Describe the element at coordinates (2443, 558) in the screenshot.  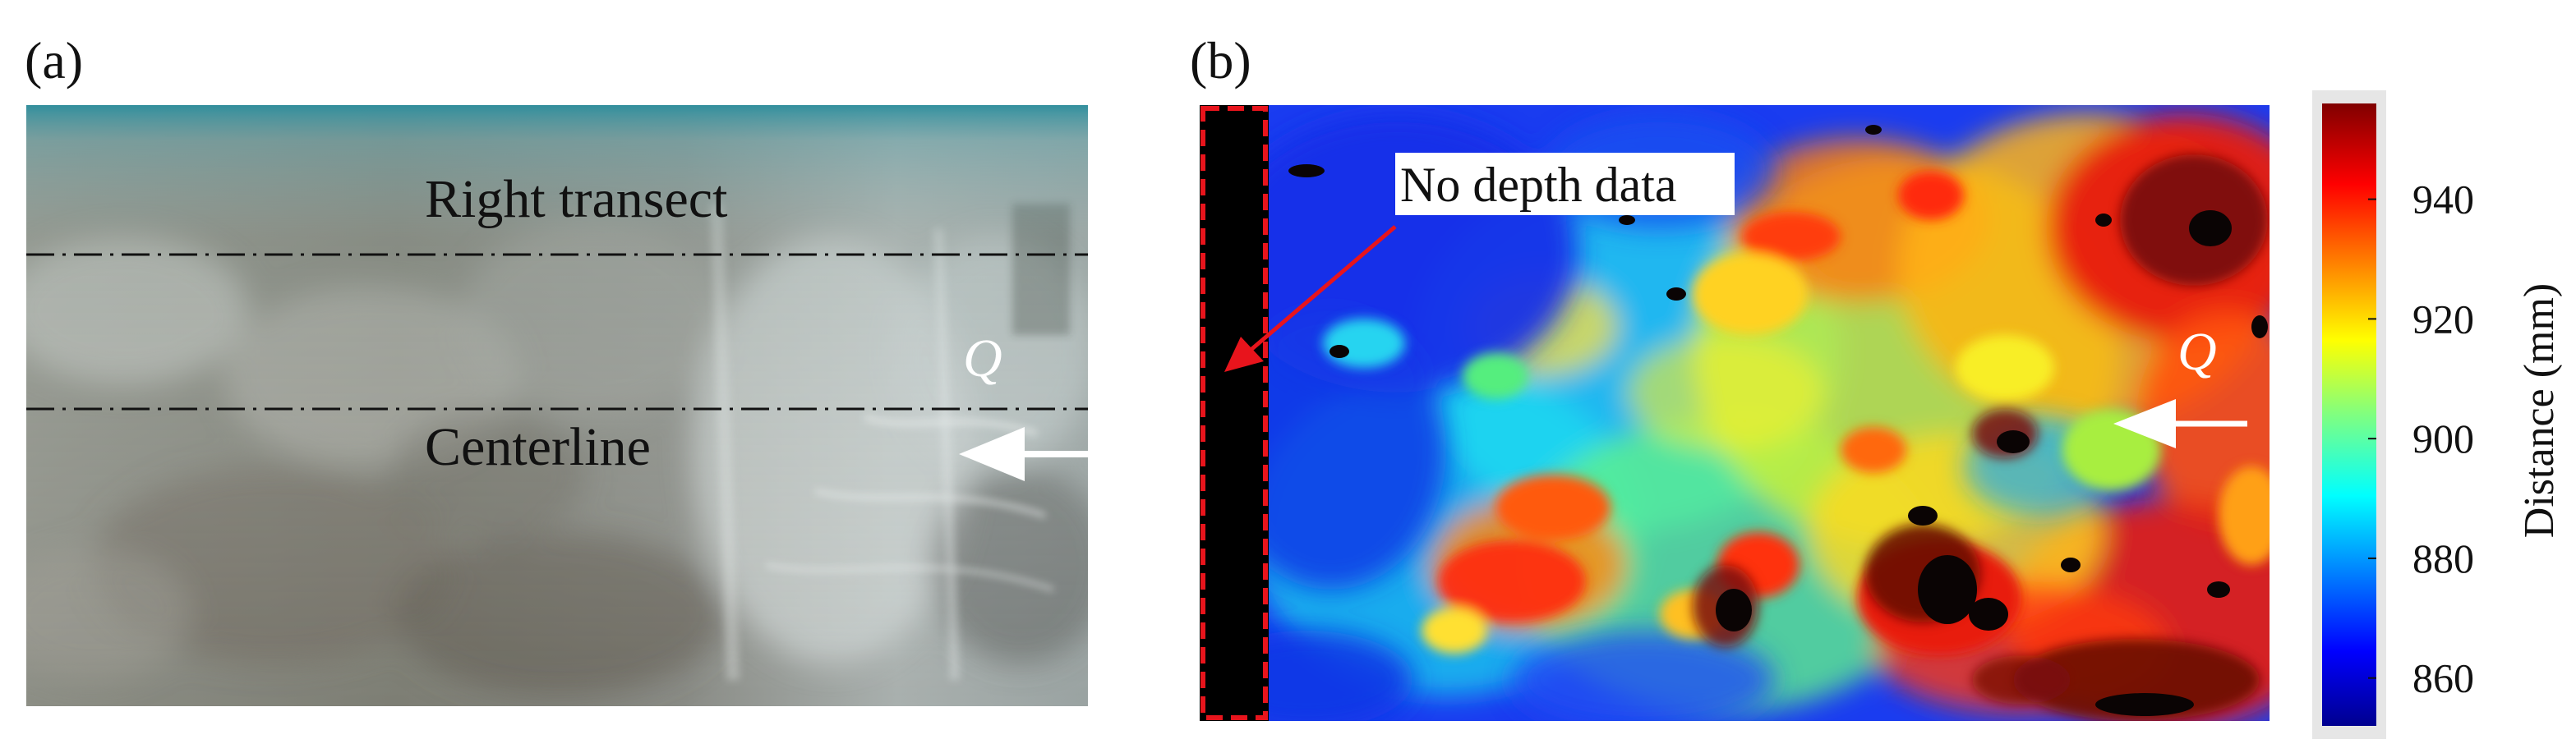
I see `colorbar-tick-label: 880` at that location.